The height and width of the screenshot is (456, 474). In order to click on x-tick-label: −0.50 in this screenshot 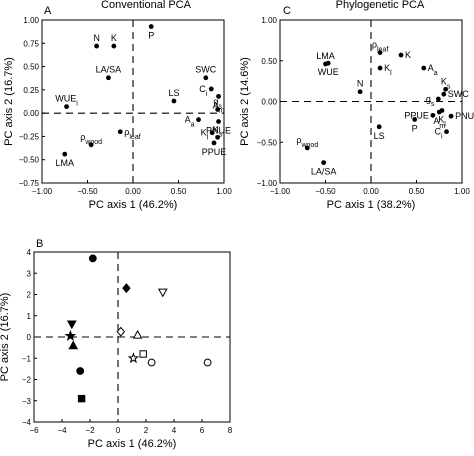, I will do `click(325, 191)`.